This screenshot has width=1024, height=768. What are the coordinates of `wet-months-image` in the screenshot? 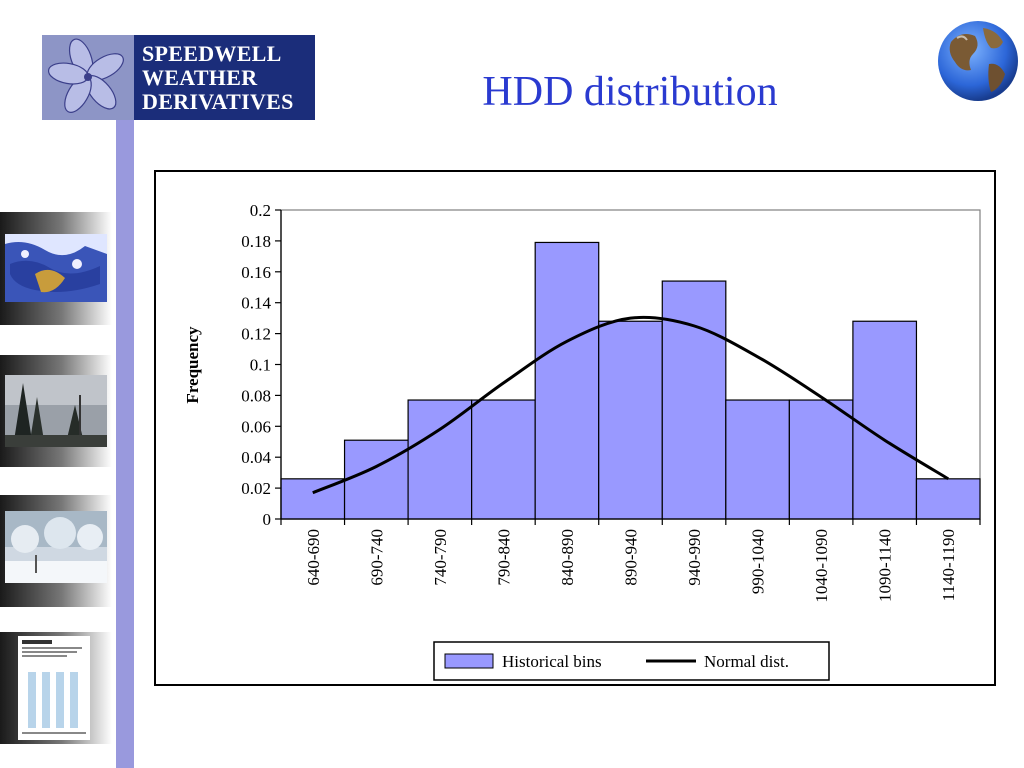 It's located at (54, 688).